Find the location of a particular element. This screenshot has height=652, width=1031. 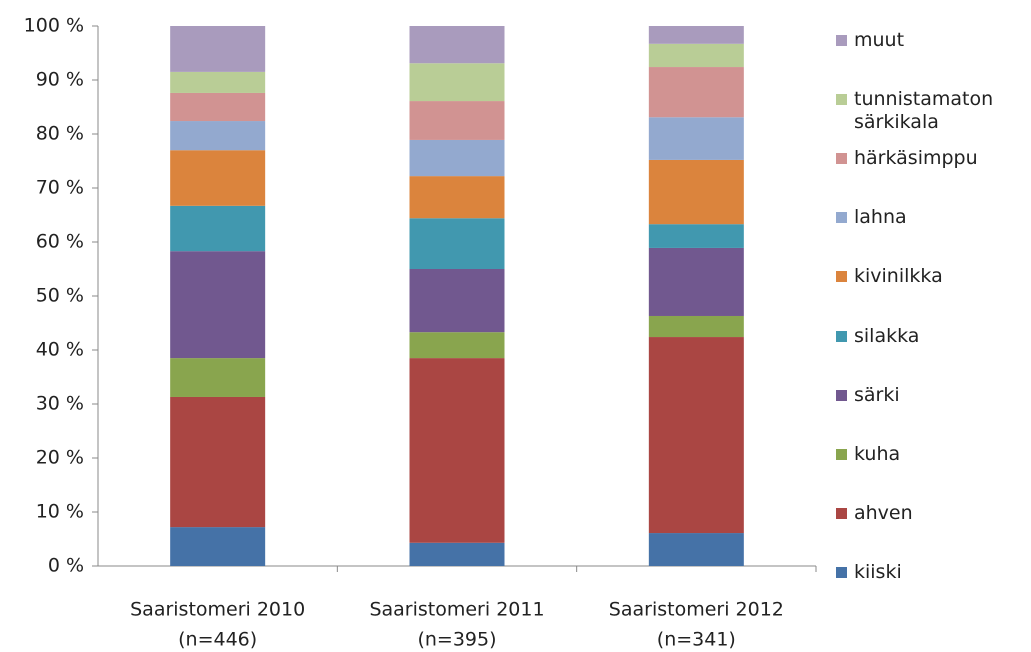

legend-item: kivinilkka is located at coordinates (930, 276).